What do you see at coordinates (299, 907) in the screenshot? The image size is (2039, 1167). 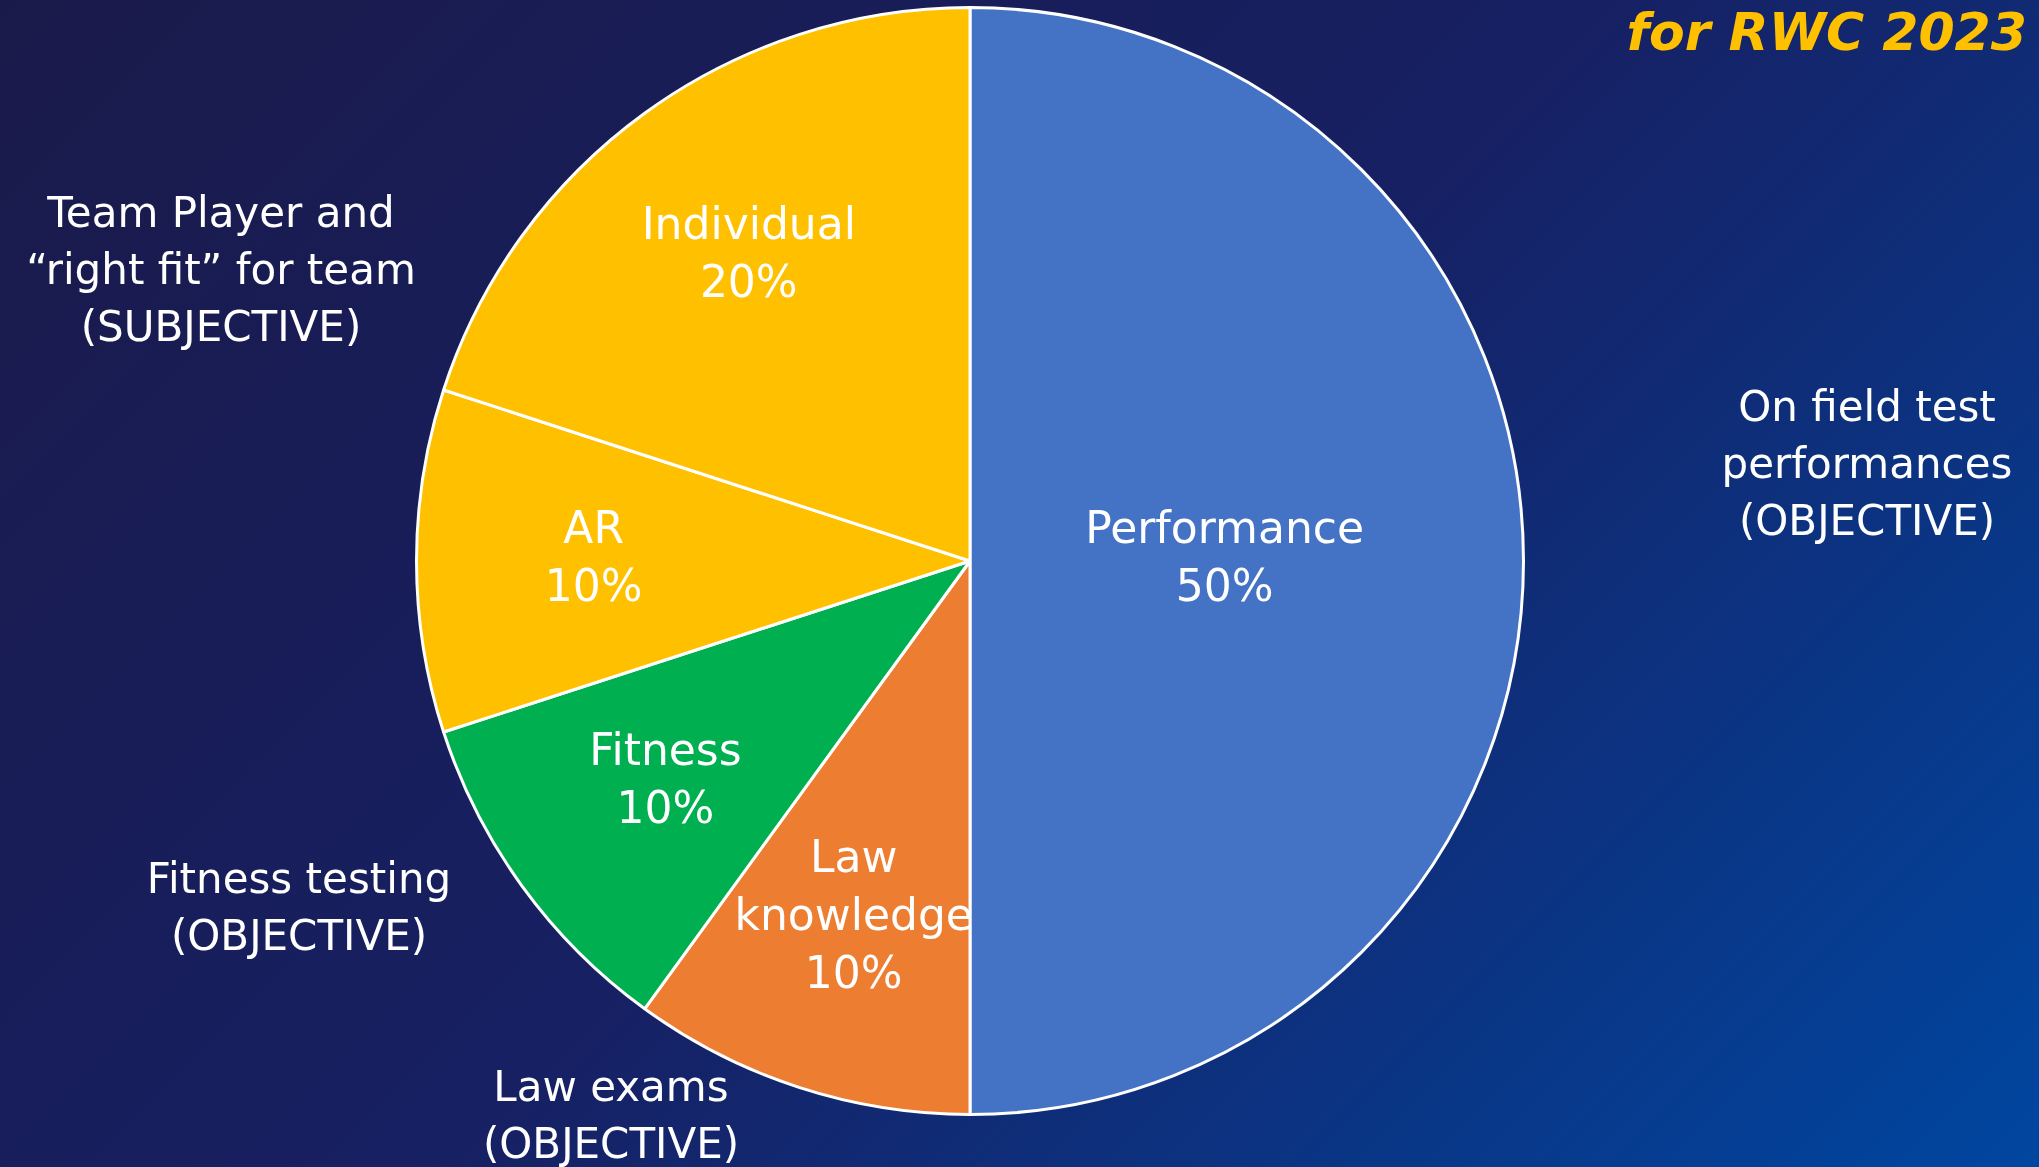 I see `text: Fitness testing (OBJECTIVE)` at bounding box center [299, 907].